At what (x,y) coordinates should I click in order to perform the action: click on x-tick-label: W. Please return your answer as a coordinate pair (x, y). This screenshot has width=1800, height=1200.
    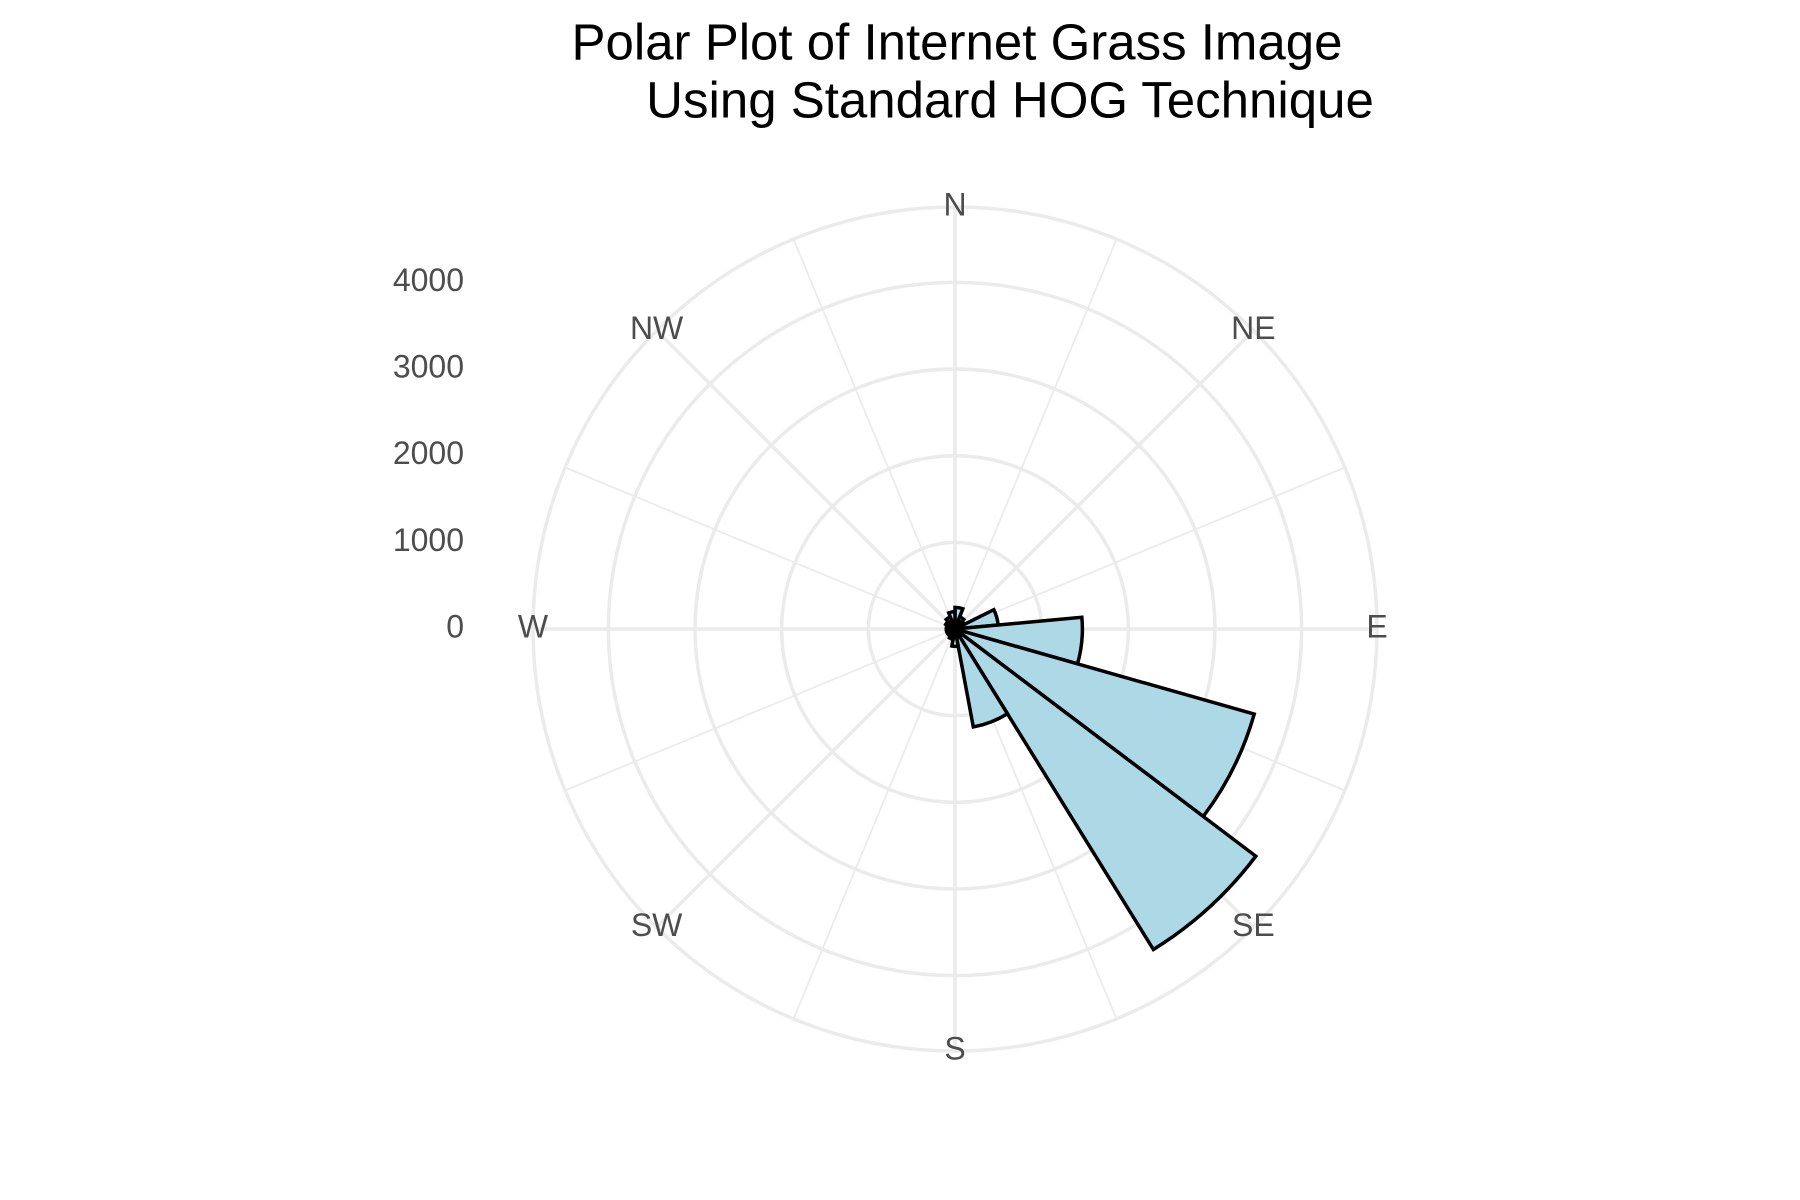
    Looking at the image, I should click on (533, 626).